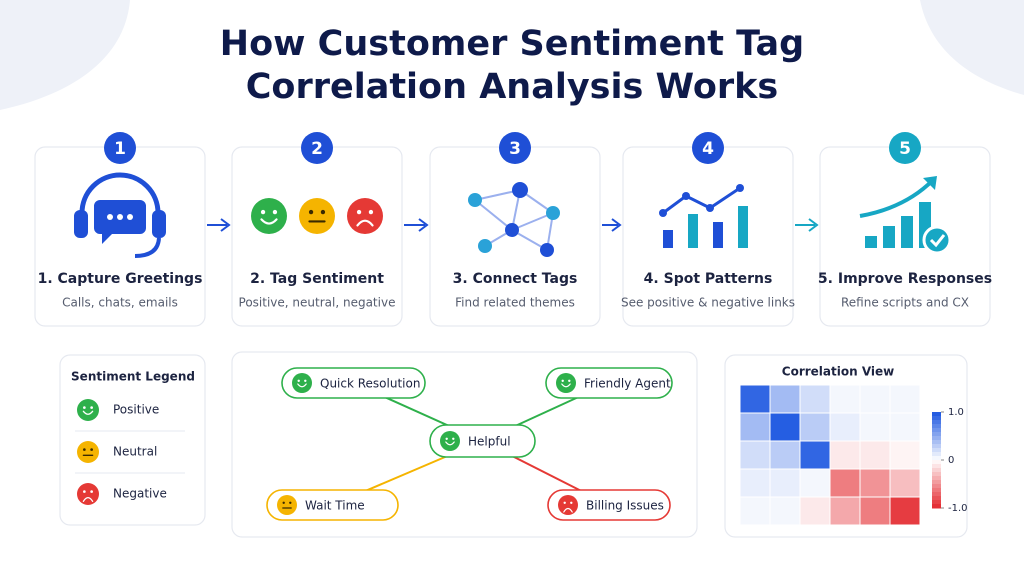 Image resolution: width=1024 pixels, height=580 pixels. Describe the element at coordinates (958, 508) in the screenshot. I see `colorbar-label: -1.0` at that location.